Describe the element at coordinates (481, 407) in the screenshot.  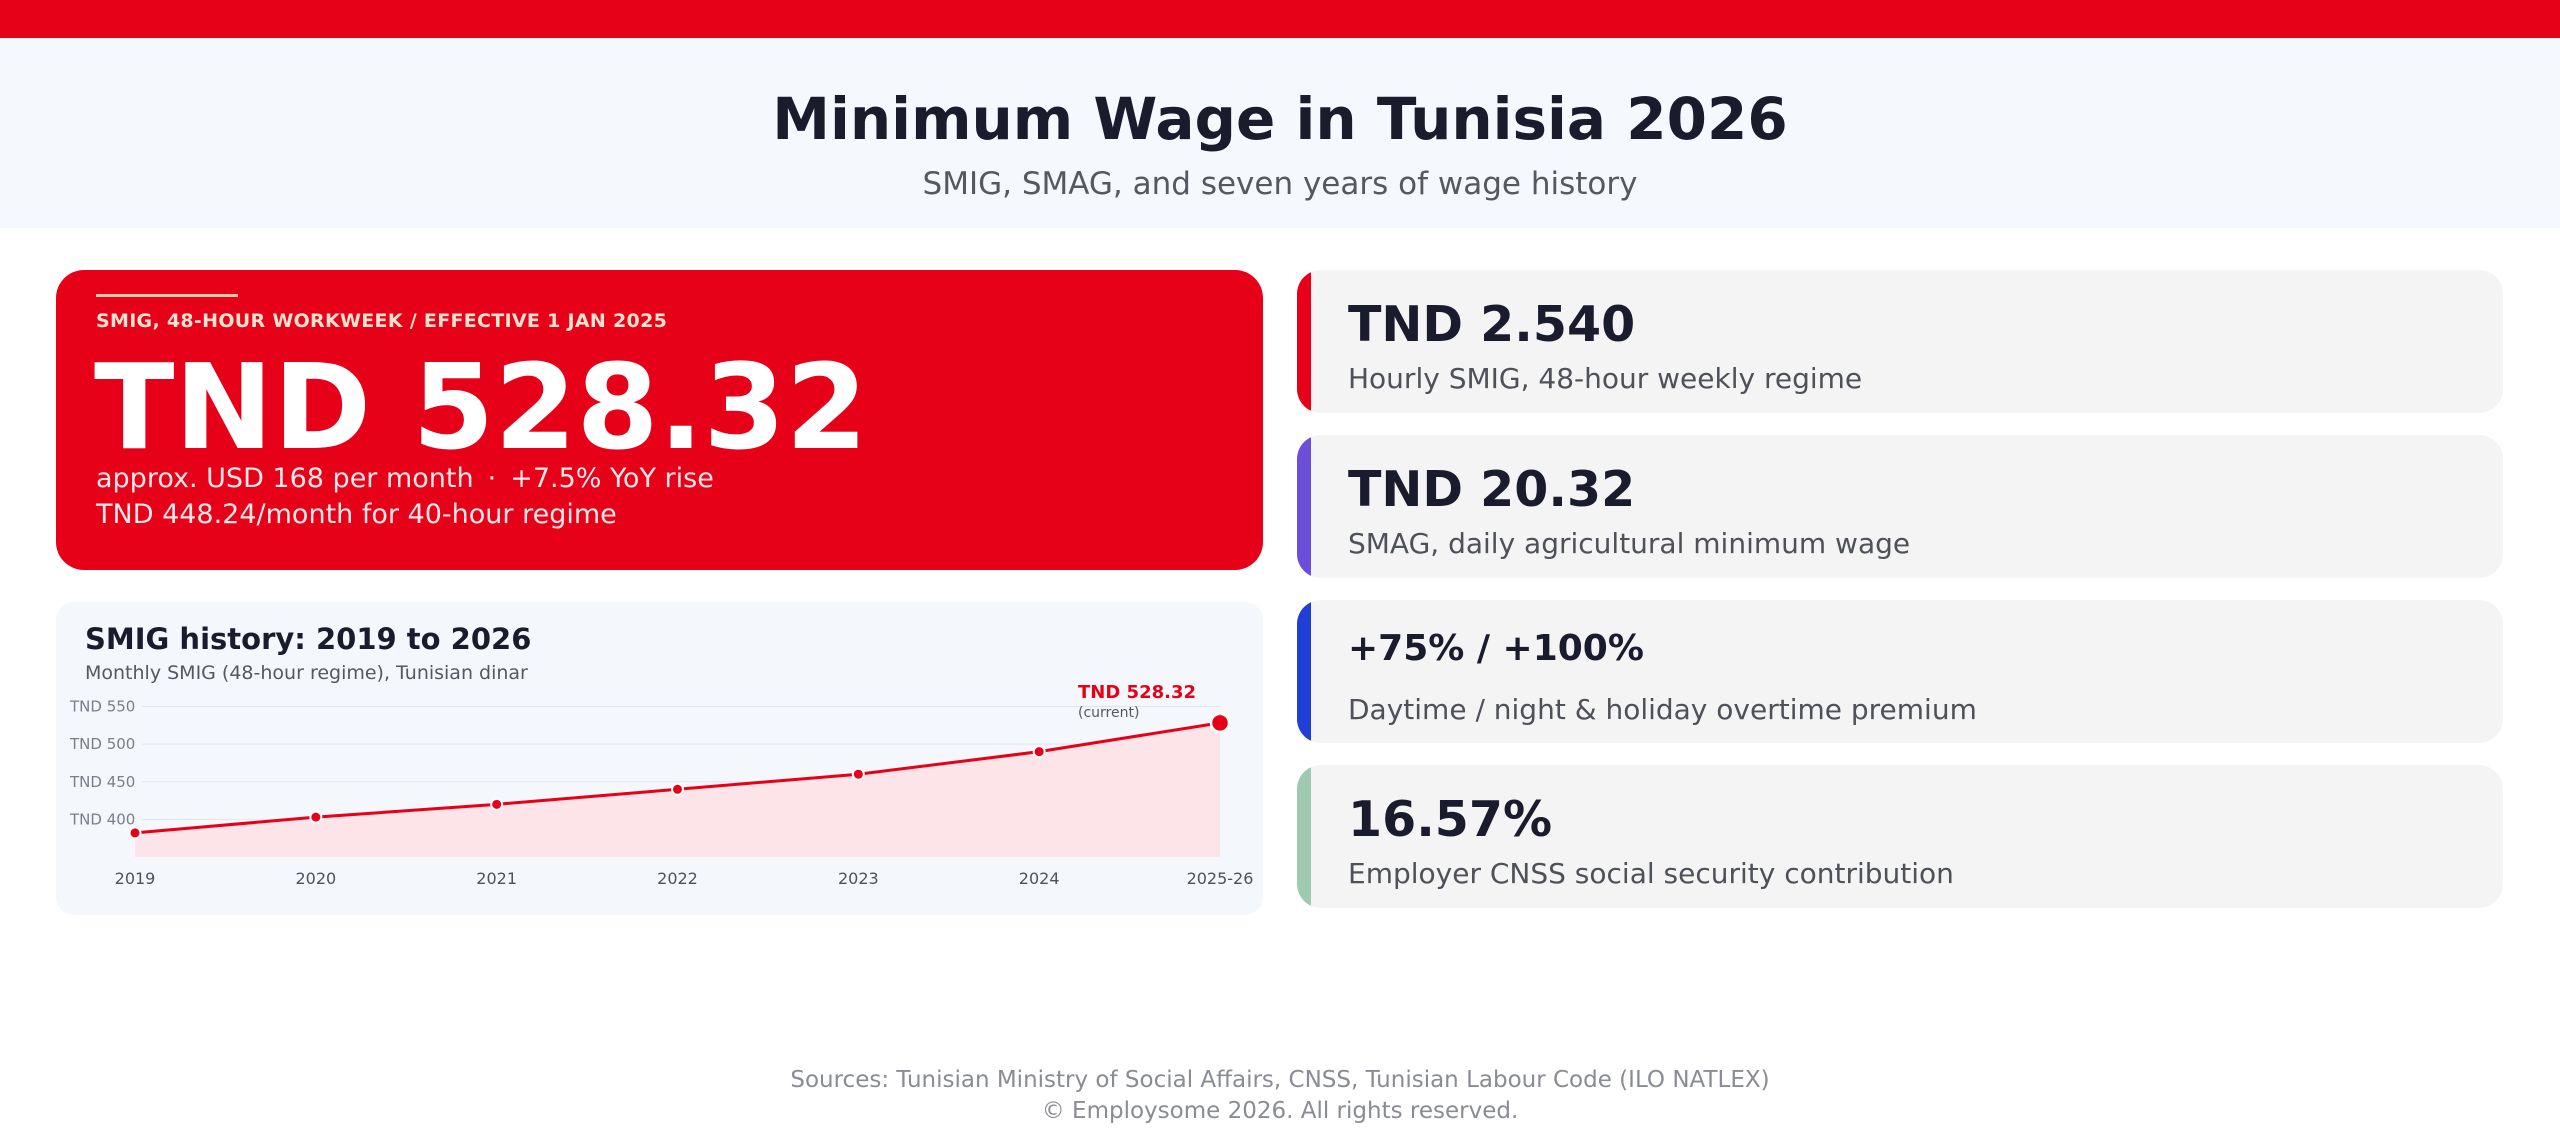
I see `hero-value: TND 528.32` at that location.